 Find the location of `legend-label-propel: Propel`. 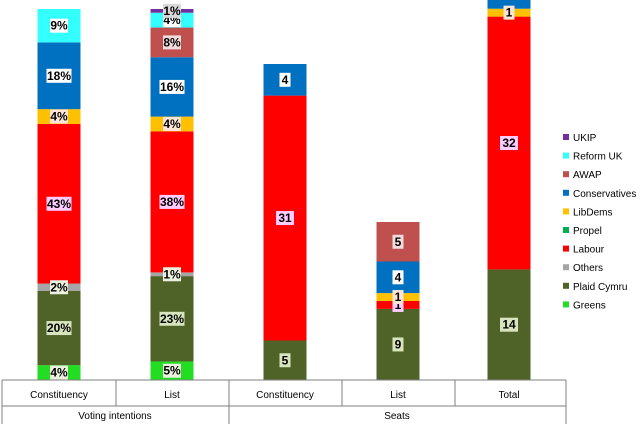

legend-label-propel: Propel is located at coordinates (587, 231).